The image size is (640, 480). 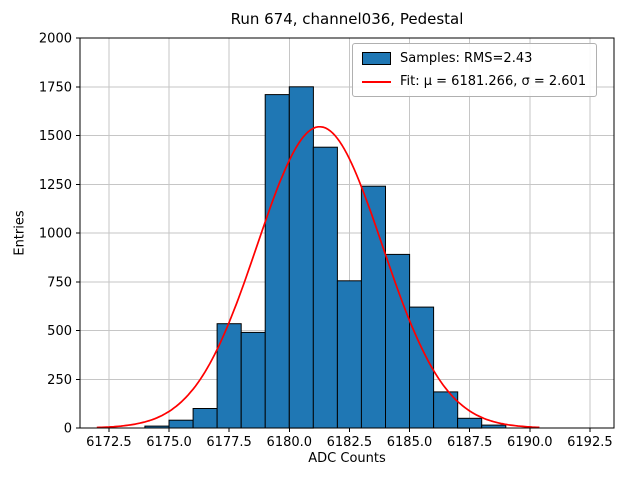 What do you see at coordinates (347, 458) in the screenshot?
I see `x-axis-label: ADC Counts` at bounding box center [347, 458].